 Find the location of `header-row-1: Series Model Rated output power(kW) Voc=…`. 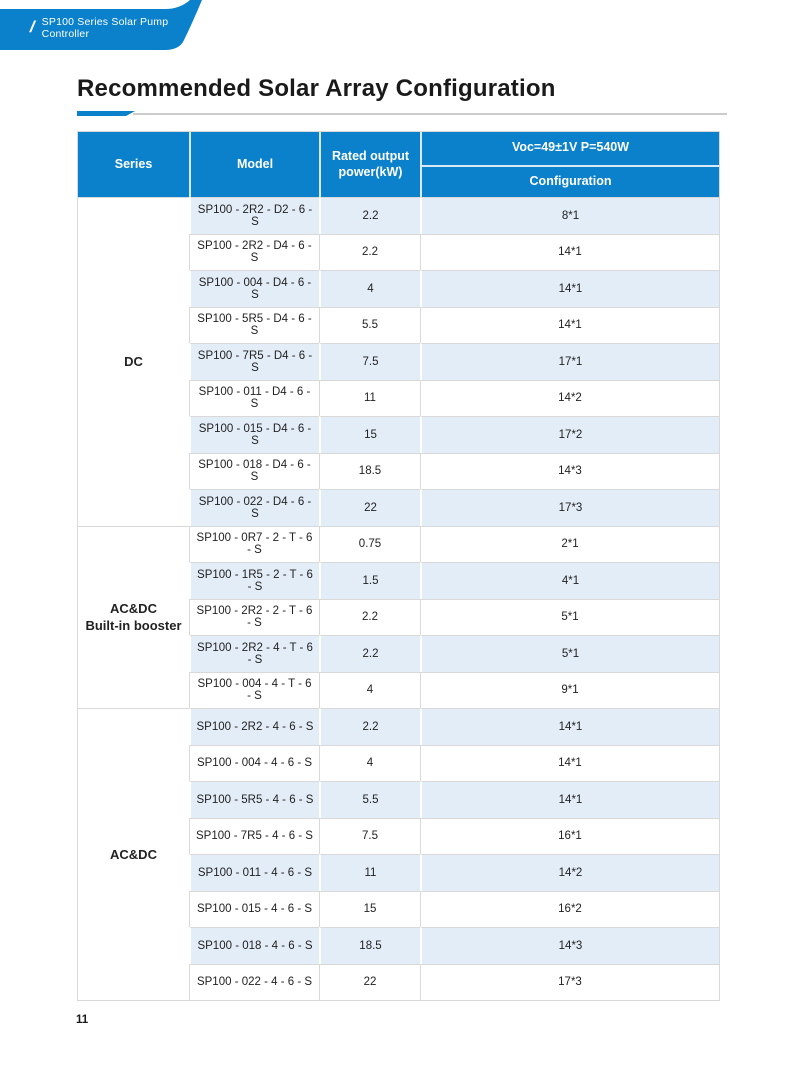

header-row-1: Series Model Rated output power(kW) Voc=… is located at coordinates (398, 164).